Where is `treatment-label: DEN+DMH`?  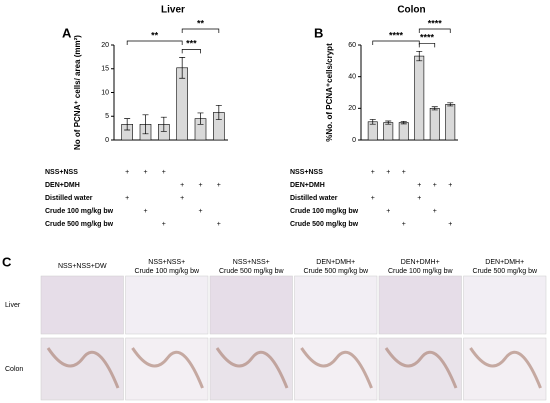 treatment-label: DEN+DMH is located at coordinates (307, 185).